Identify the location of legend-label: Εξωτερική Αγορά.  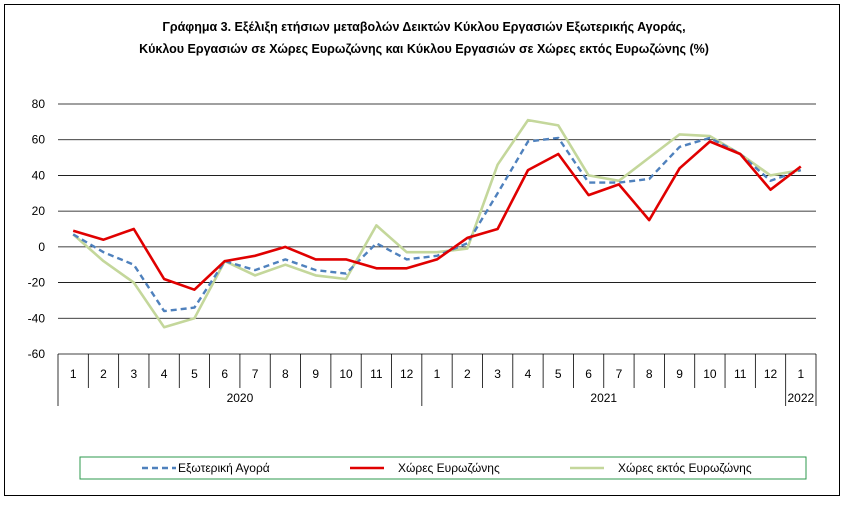
(224, 468).